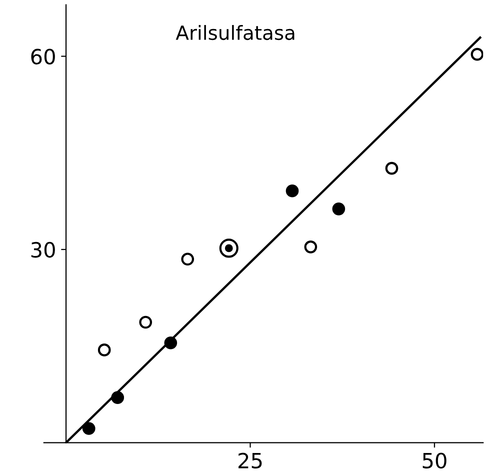 The height and width of the screenshot is (476, 488). Describe the element at coordinates (434, 460) in the screenshot. I see `x-tick-label: 50` at that location.